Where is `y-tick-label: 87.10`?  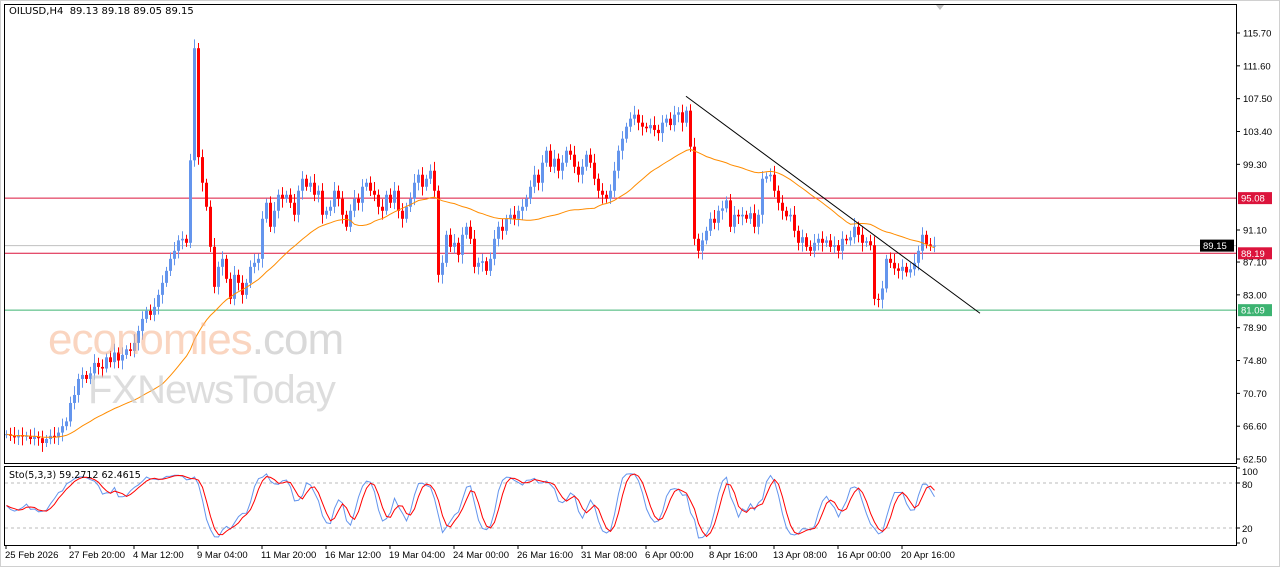 y-tick-label: 87.10 is located at coordinates (1255, 263).